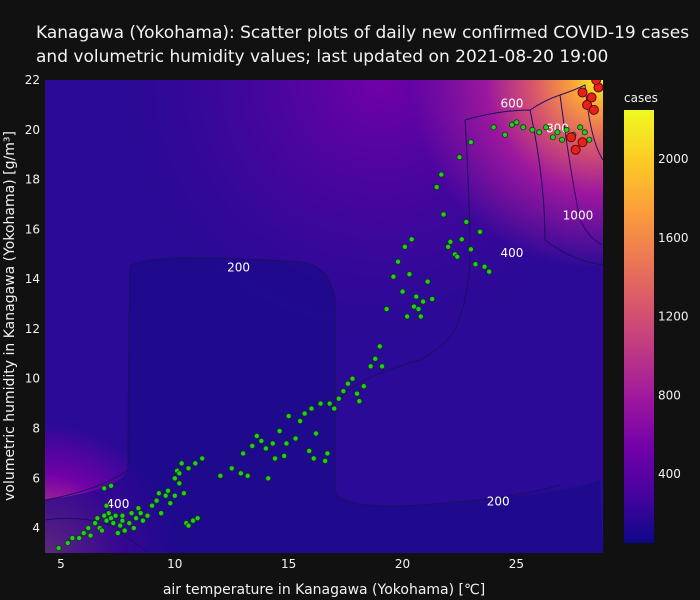 The width and height of the screenshot is (700, 600). I want to click on x-axis-ticks: 5 10 15 20 25, so click(290, 564).